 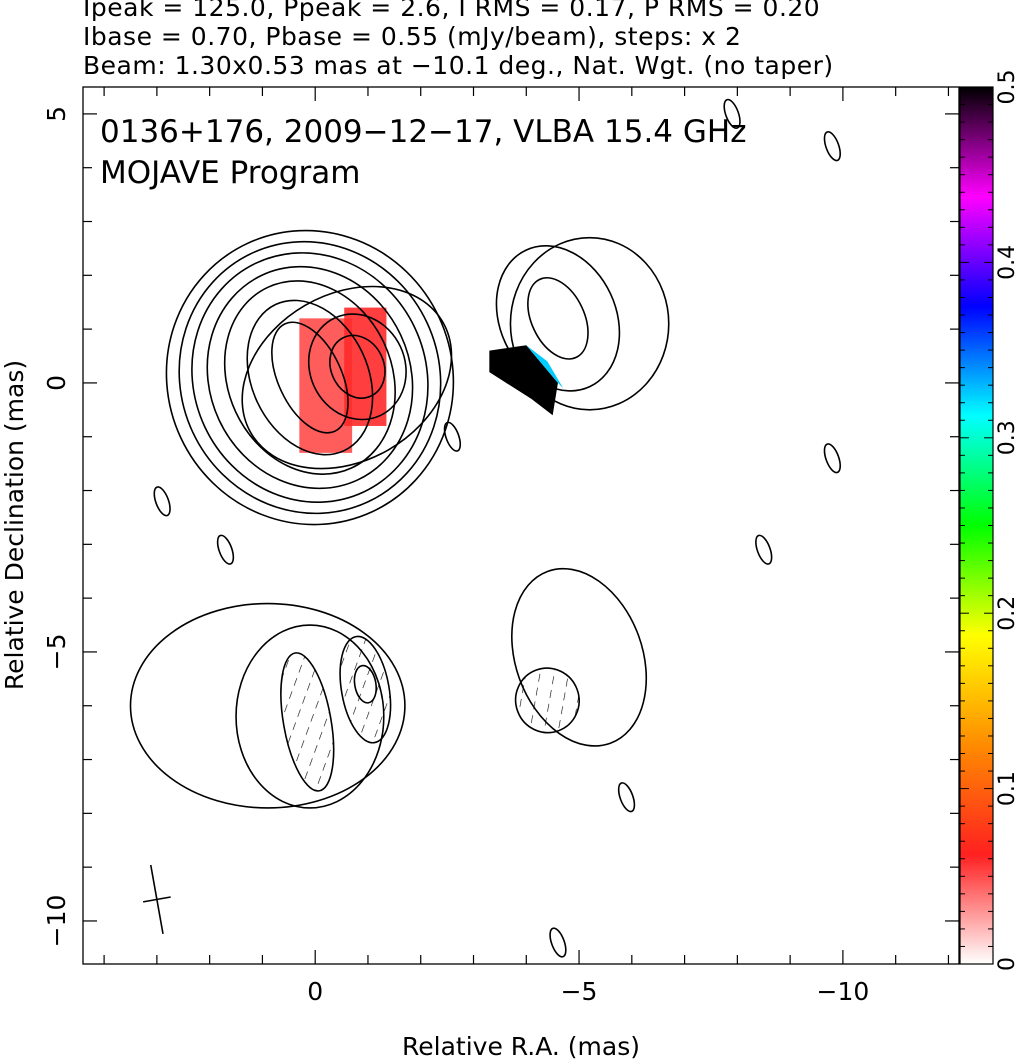 What do you see at coordinates (56, 114) in the screenshot?
I see `y-tick-label: 5` at bounding box center [56, 114].